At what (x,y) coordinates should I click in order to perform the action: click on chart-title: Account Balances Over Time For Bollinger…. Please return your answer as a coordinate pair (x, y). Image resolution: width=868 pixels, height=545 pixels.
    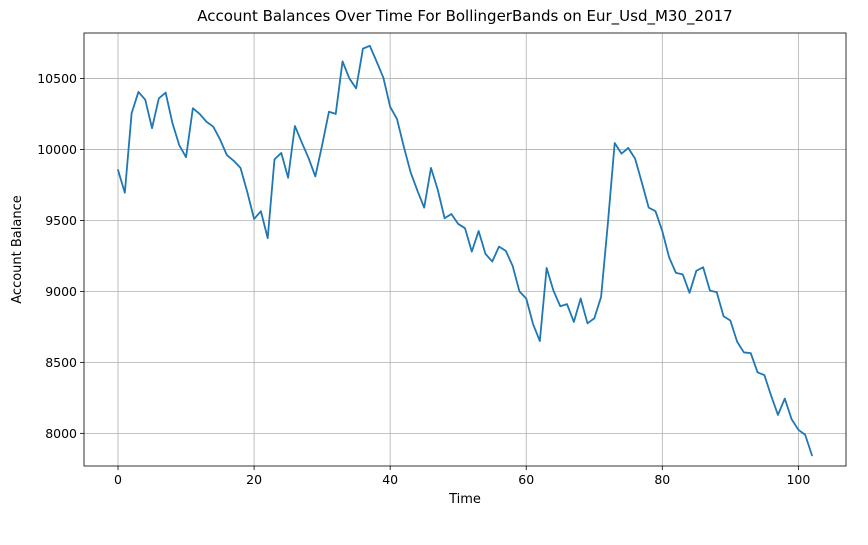
    Looking at the image, I should click on (464, 16).